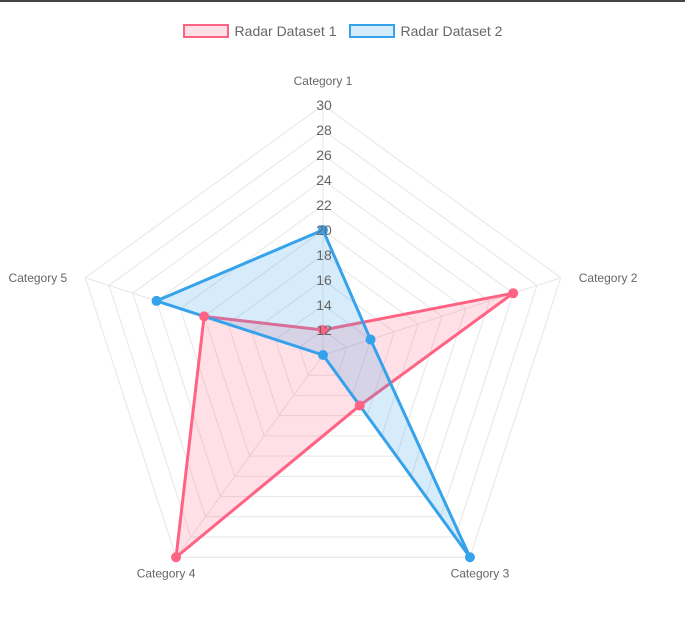 The image size is (685, 622). I want to click on tick-label-12: 12, so click(324, 330).